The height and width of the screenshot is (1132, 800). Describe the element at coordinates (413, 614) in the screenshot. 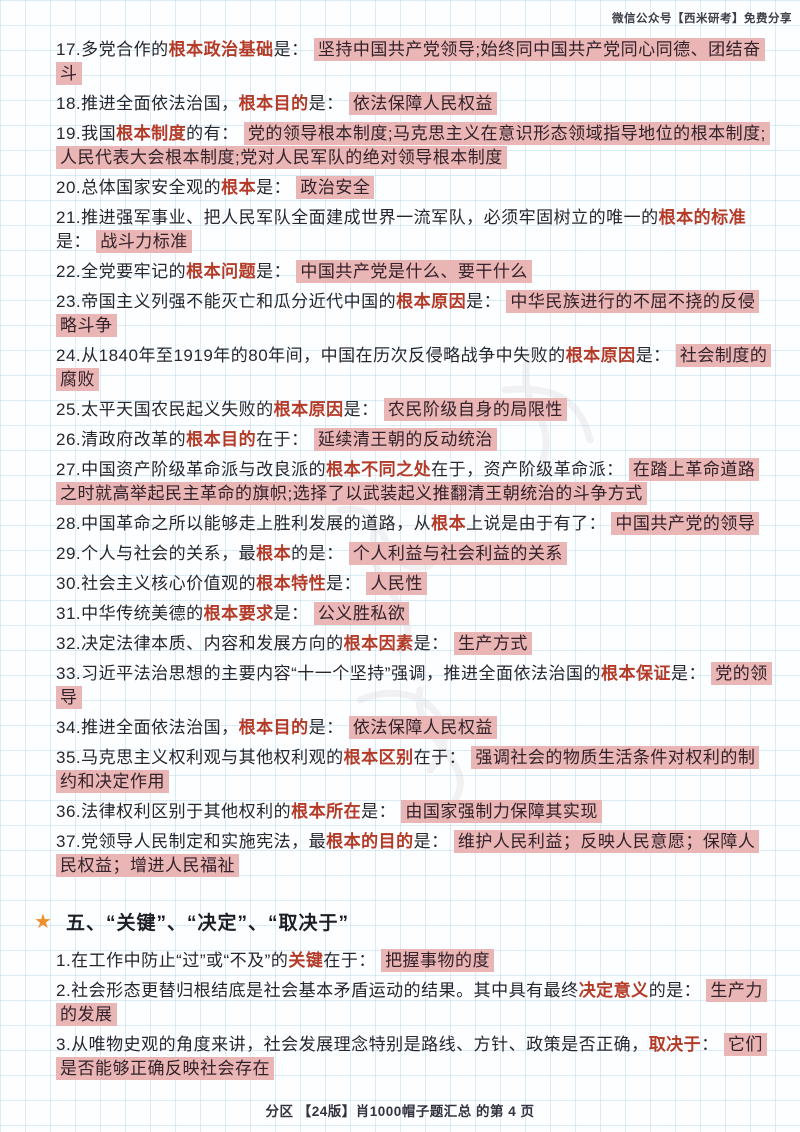

I see `question-item: 31.中华传统美德的根本要求是： 公义胜私欲` at that location.